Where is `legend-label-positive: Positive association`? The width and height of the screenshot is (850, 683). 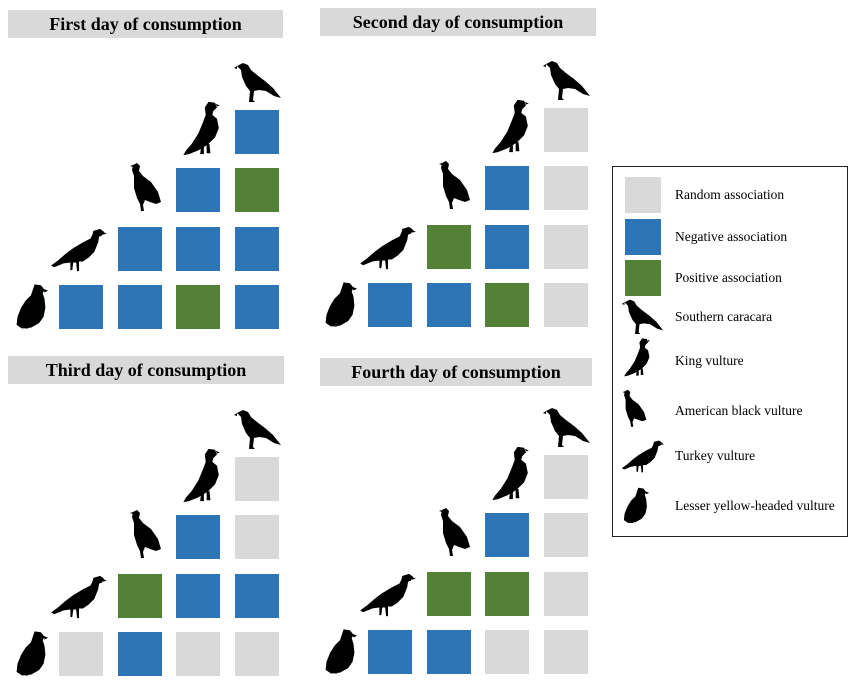
legend-label-positive: Positive association is located at coordinates (728, 277).